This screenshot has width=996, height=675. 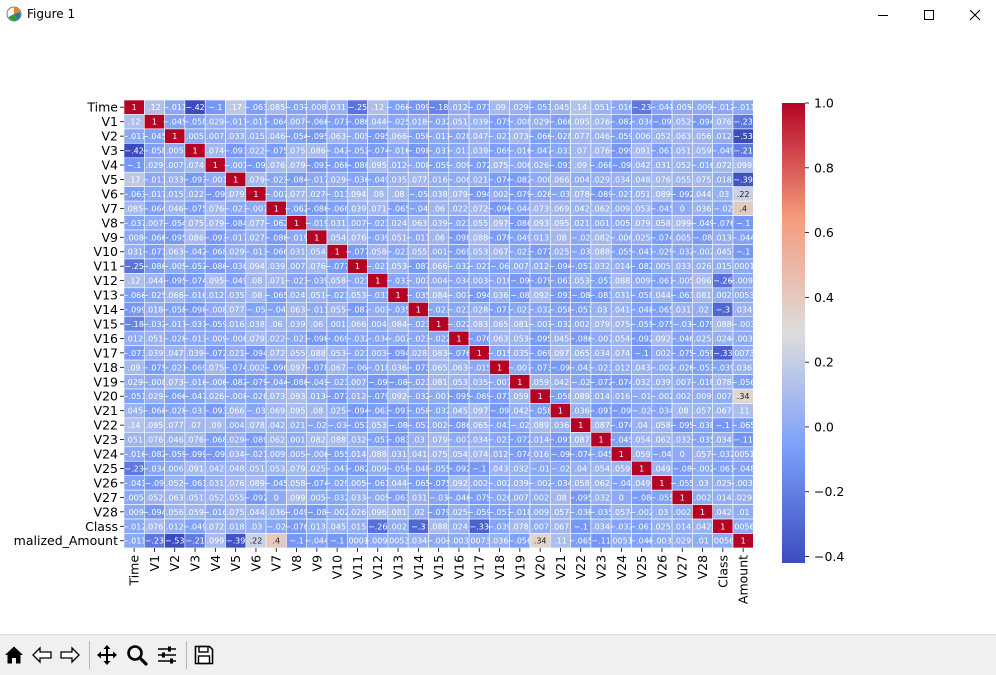 I want to click on heatmap-cell-label: .034, so click(x=621, y=179).